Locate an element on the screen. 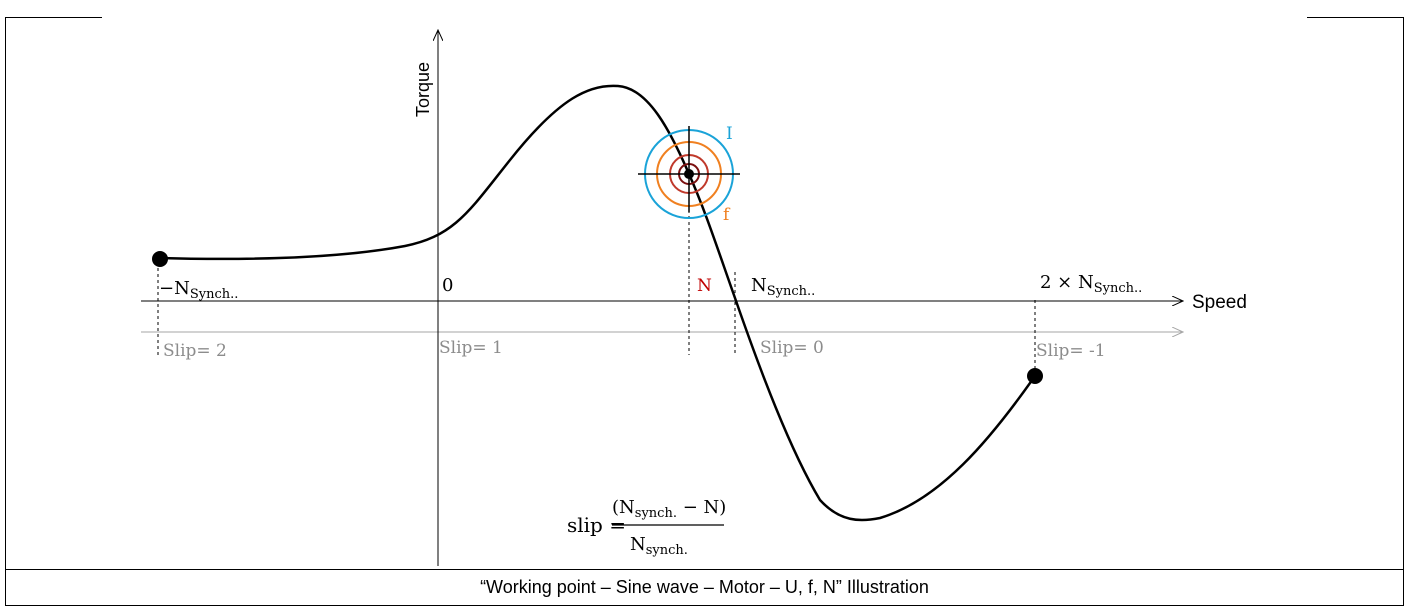  formula-numerator: (Nsynch. − N) is located at coordinates (669, 509).